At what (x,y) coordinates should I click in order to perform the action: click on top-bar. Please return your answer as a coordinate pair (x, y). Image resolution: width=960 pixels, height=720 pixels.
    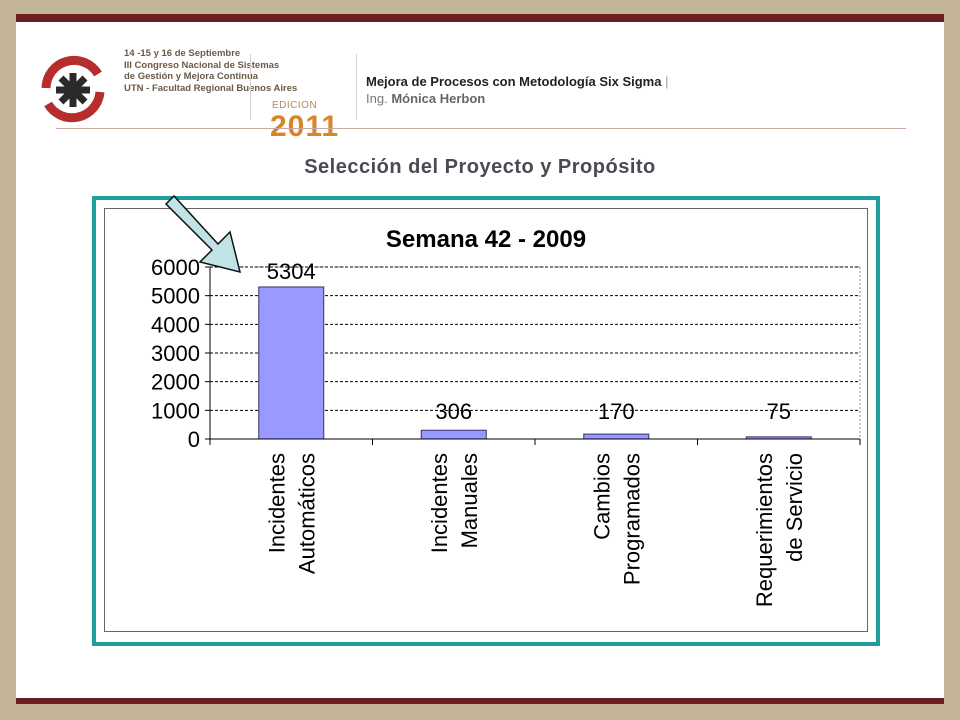
    Looking at the image, I should click on (480, 18).